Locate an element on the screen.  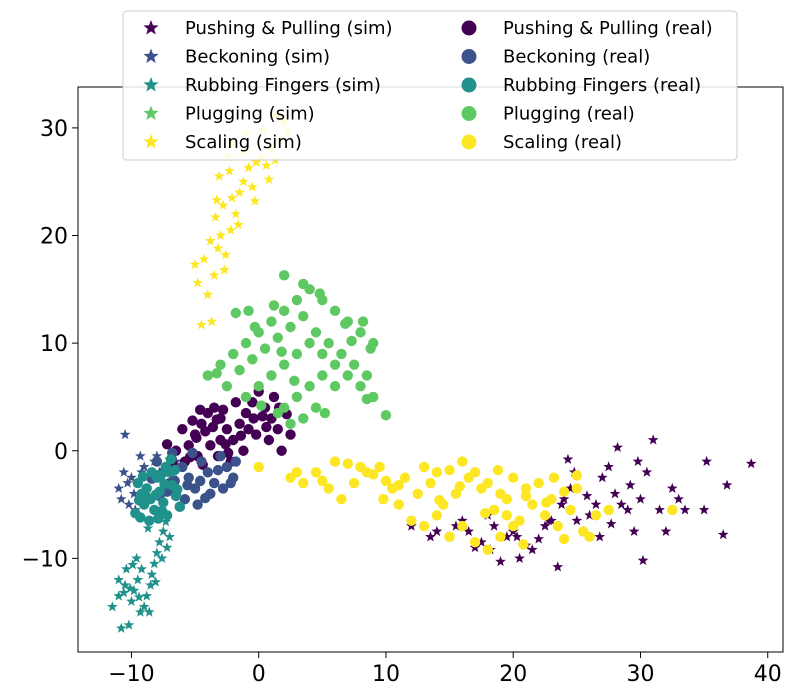
legend-label: Rubbing Fingers (sim) is located at coordinates (283, 85).